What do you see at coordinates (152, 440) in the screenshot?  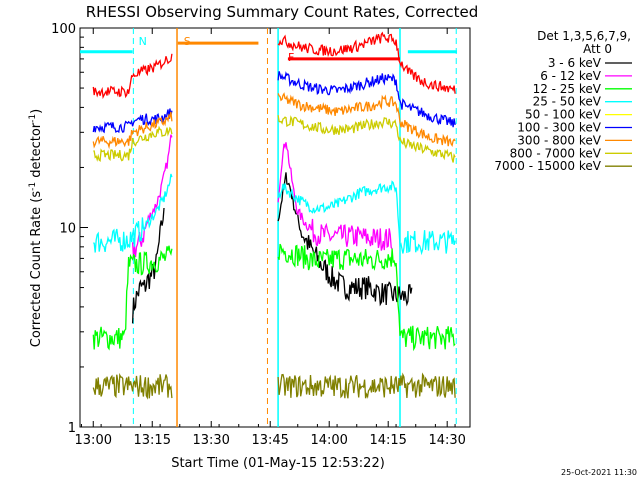 I see `x-tick-label: 13:15` at bounding box center [152, 440].